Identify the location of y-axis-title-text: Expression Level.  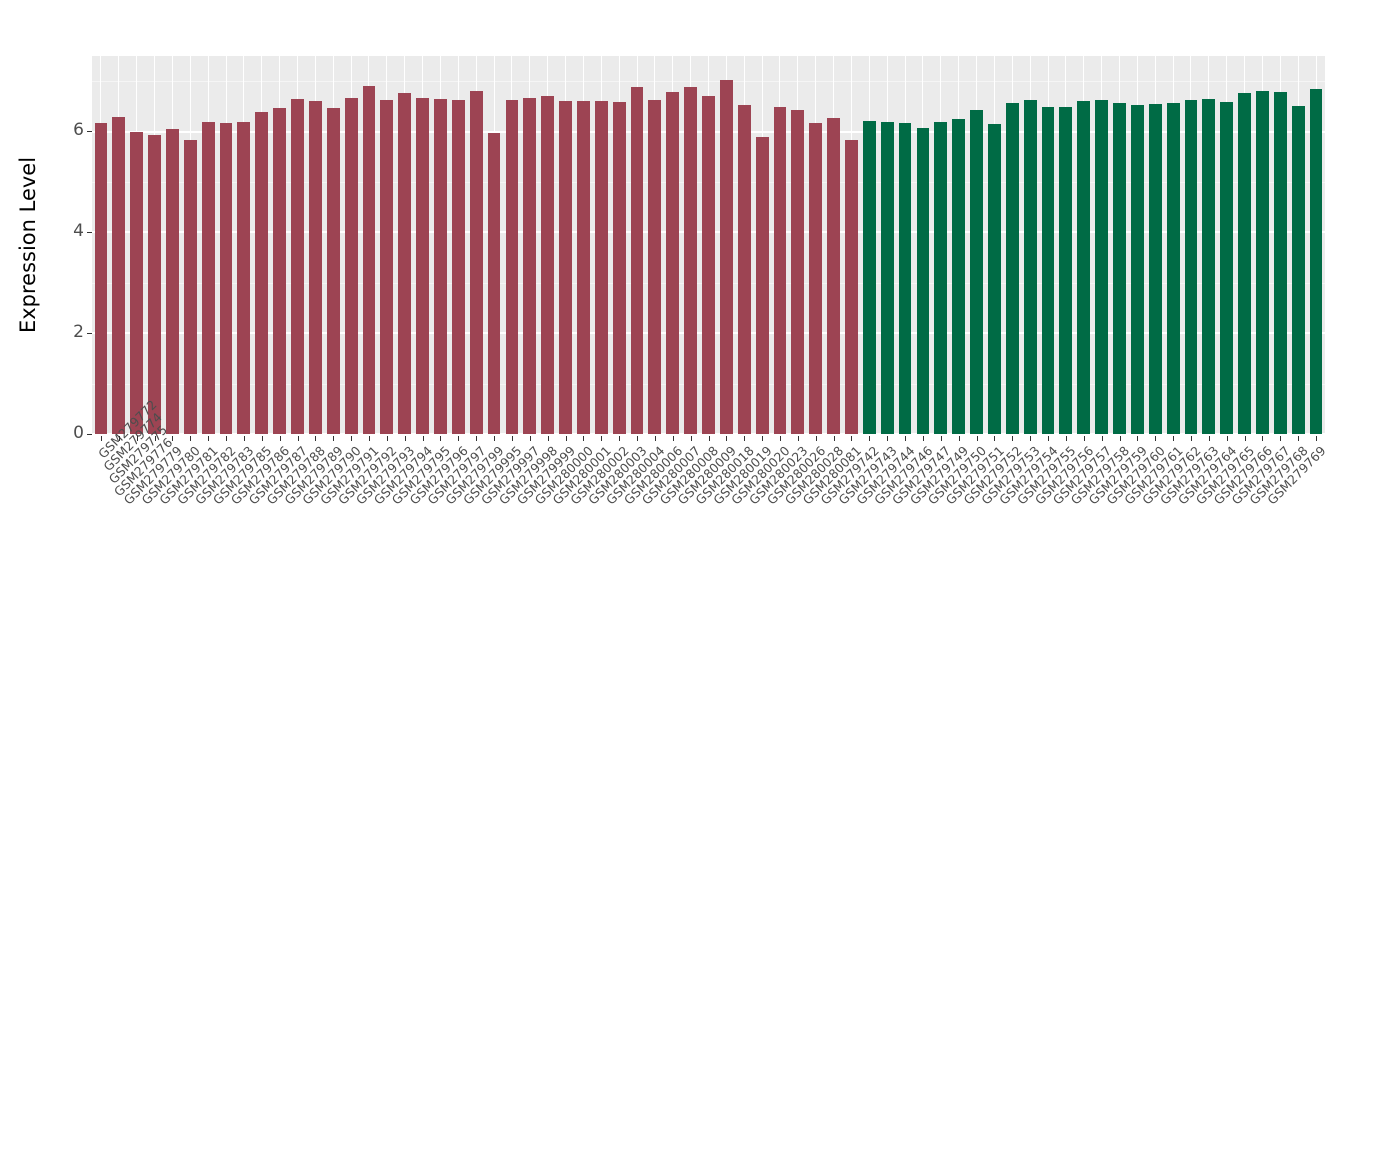
(28, 245).